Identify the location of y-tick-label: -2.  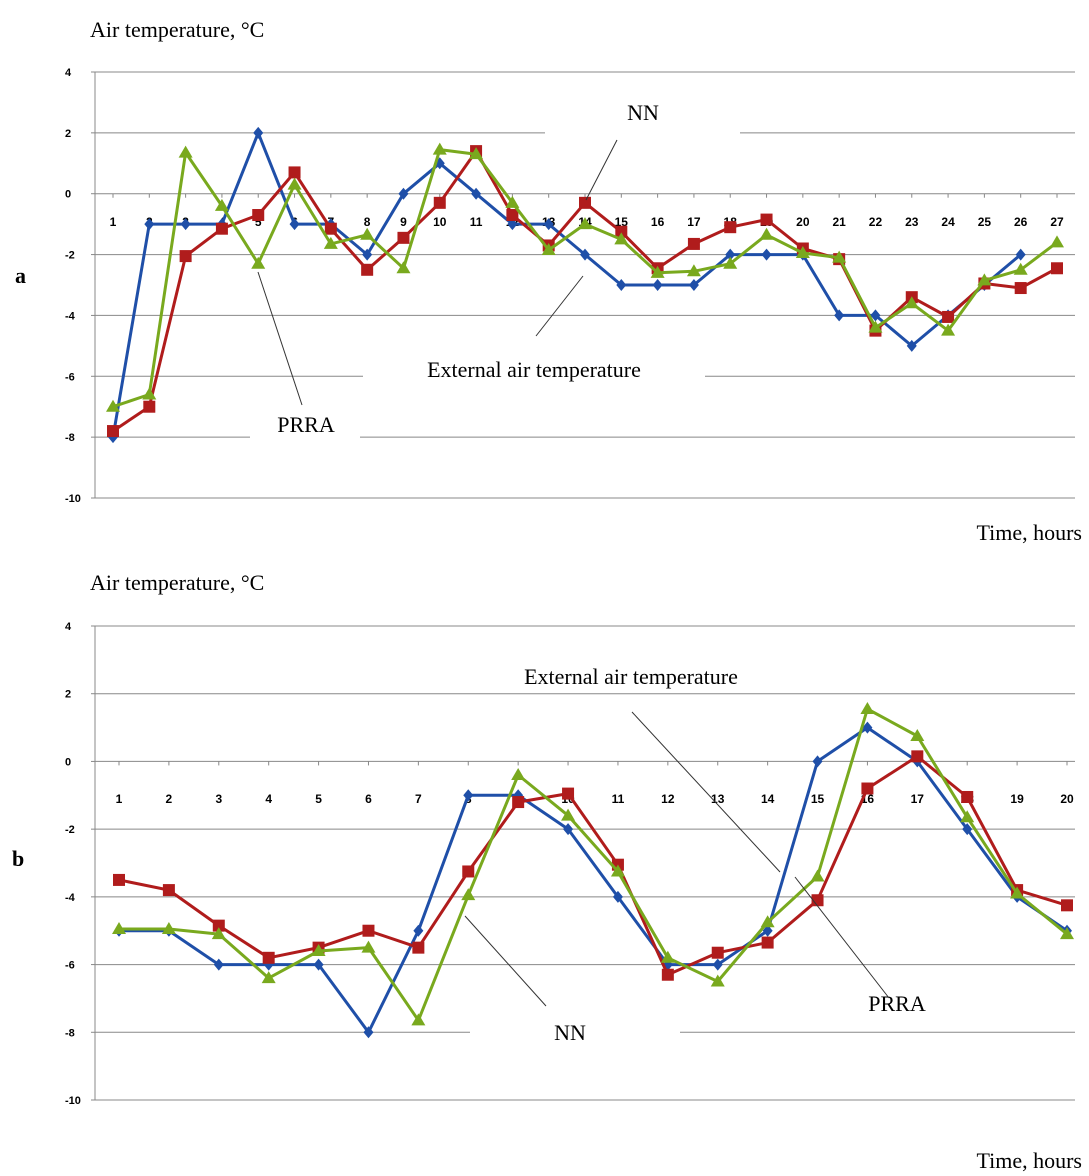
(70, 830).